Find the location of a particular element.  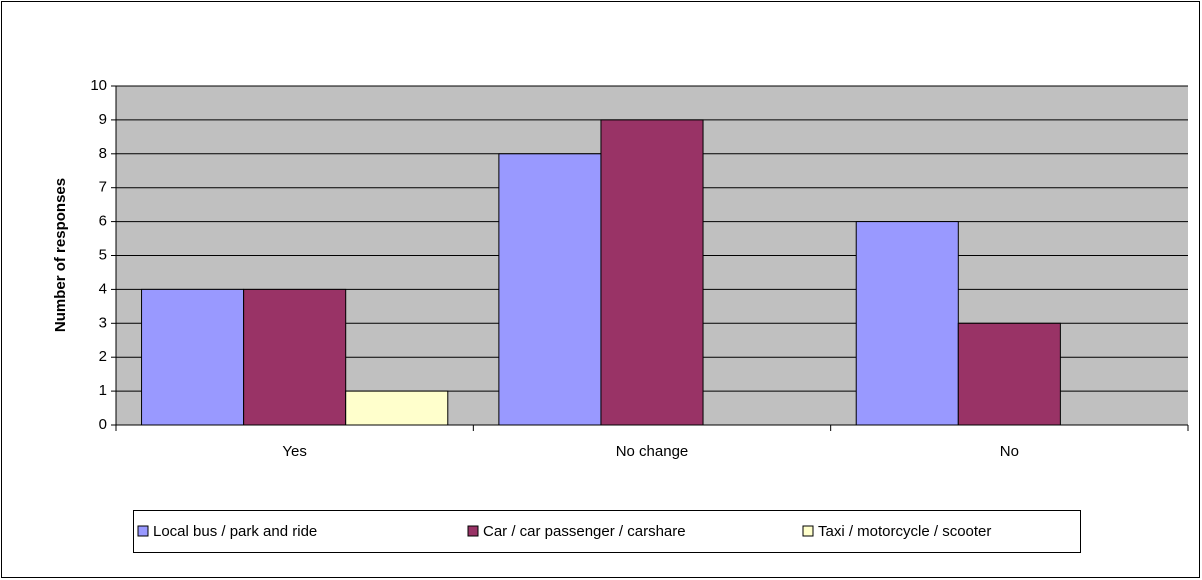

y-tick-label: 3 is located at coordinates (103, 322).